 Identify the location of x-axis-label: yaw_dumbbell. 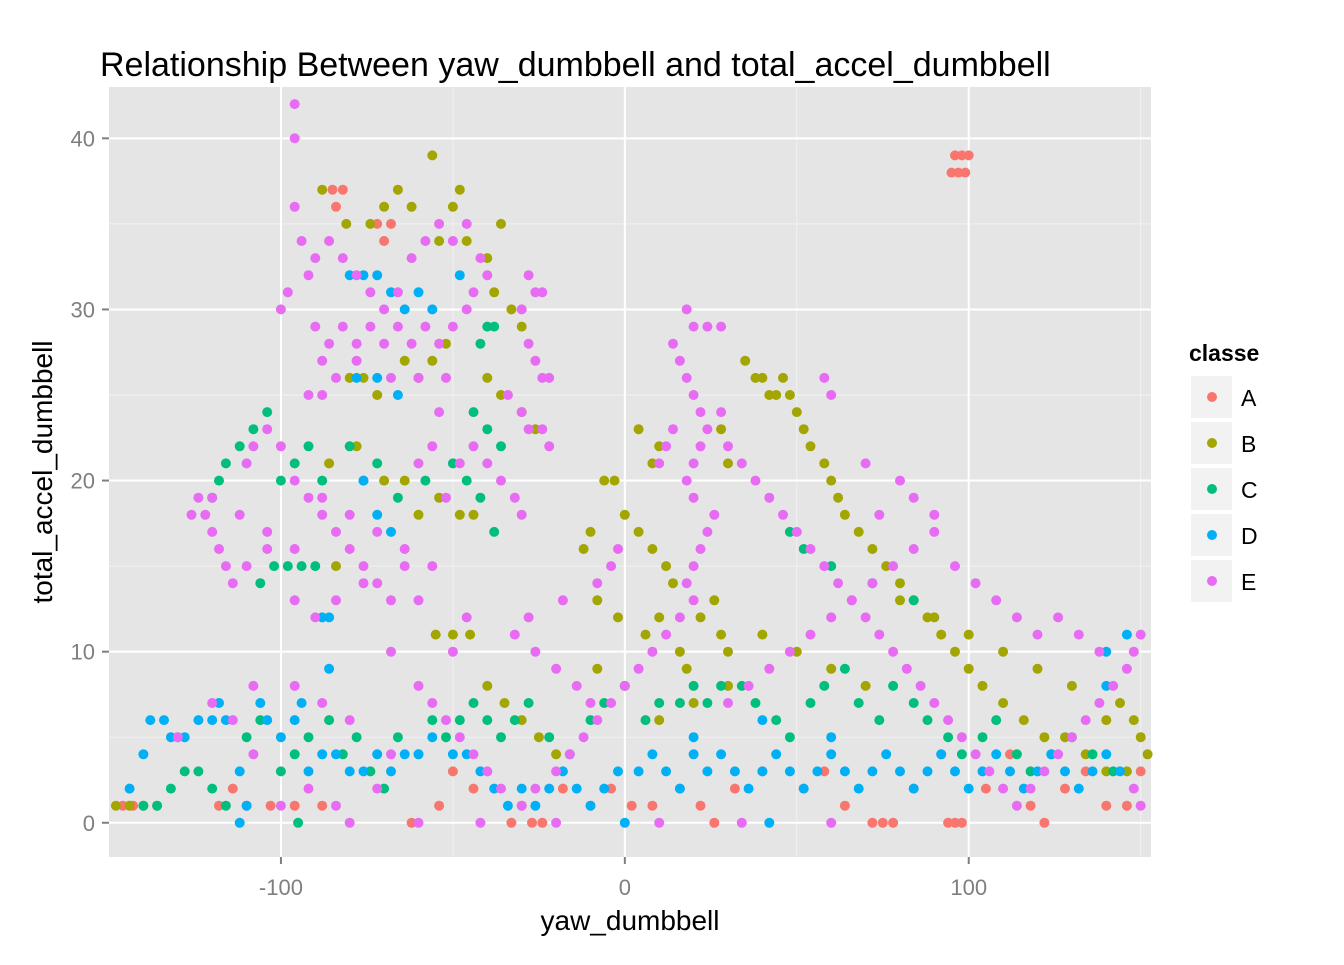
(630, 920).